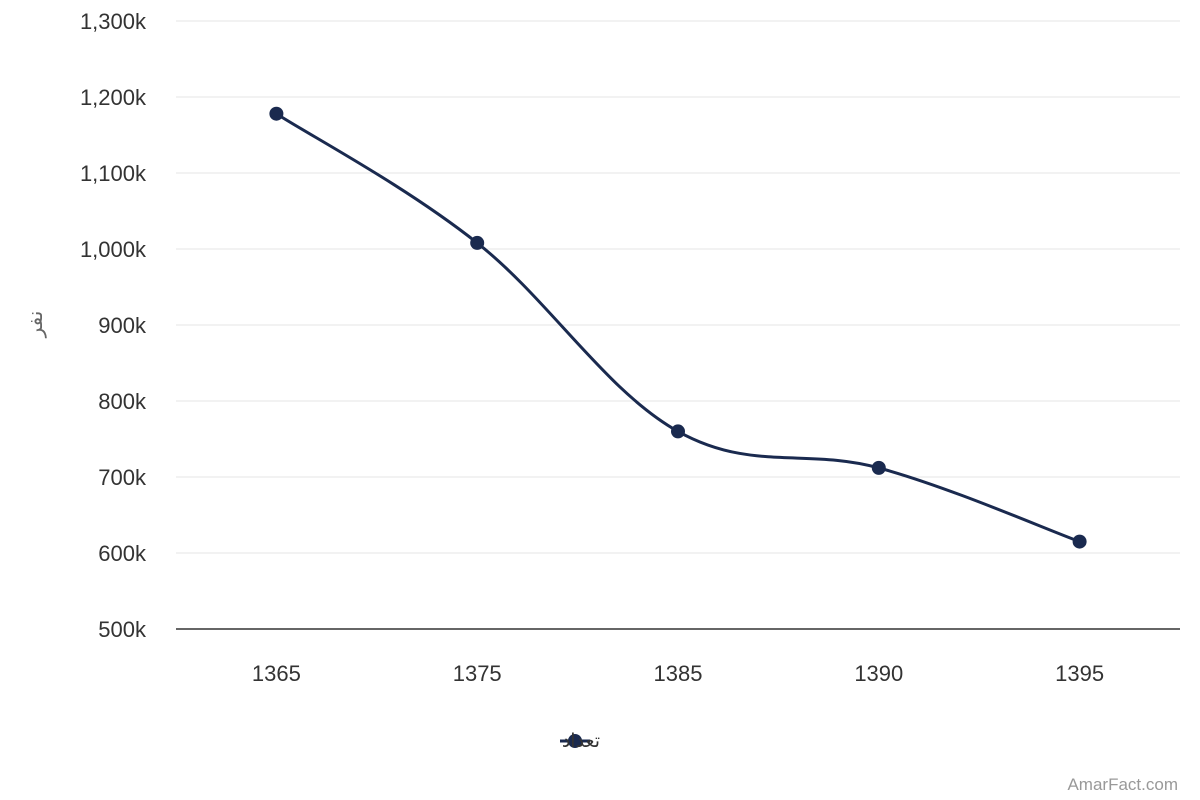 The image size is (1200, 800). What do you see at coordinates (1122, 784) in the screenshot?
I see `credit-link: AmarFact.com` at bounding box center [1122, 784].